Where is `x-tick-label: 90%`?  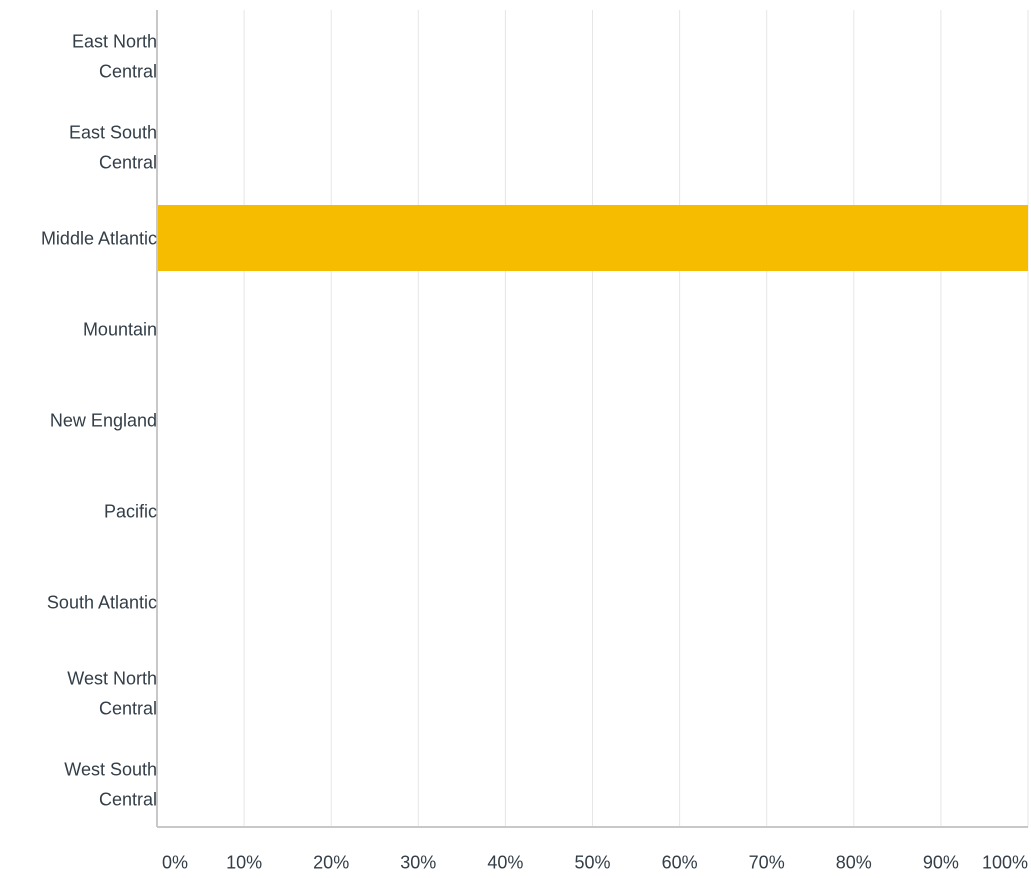 x-tick-label: 90% is located at coordinates (941, 862).